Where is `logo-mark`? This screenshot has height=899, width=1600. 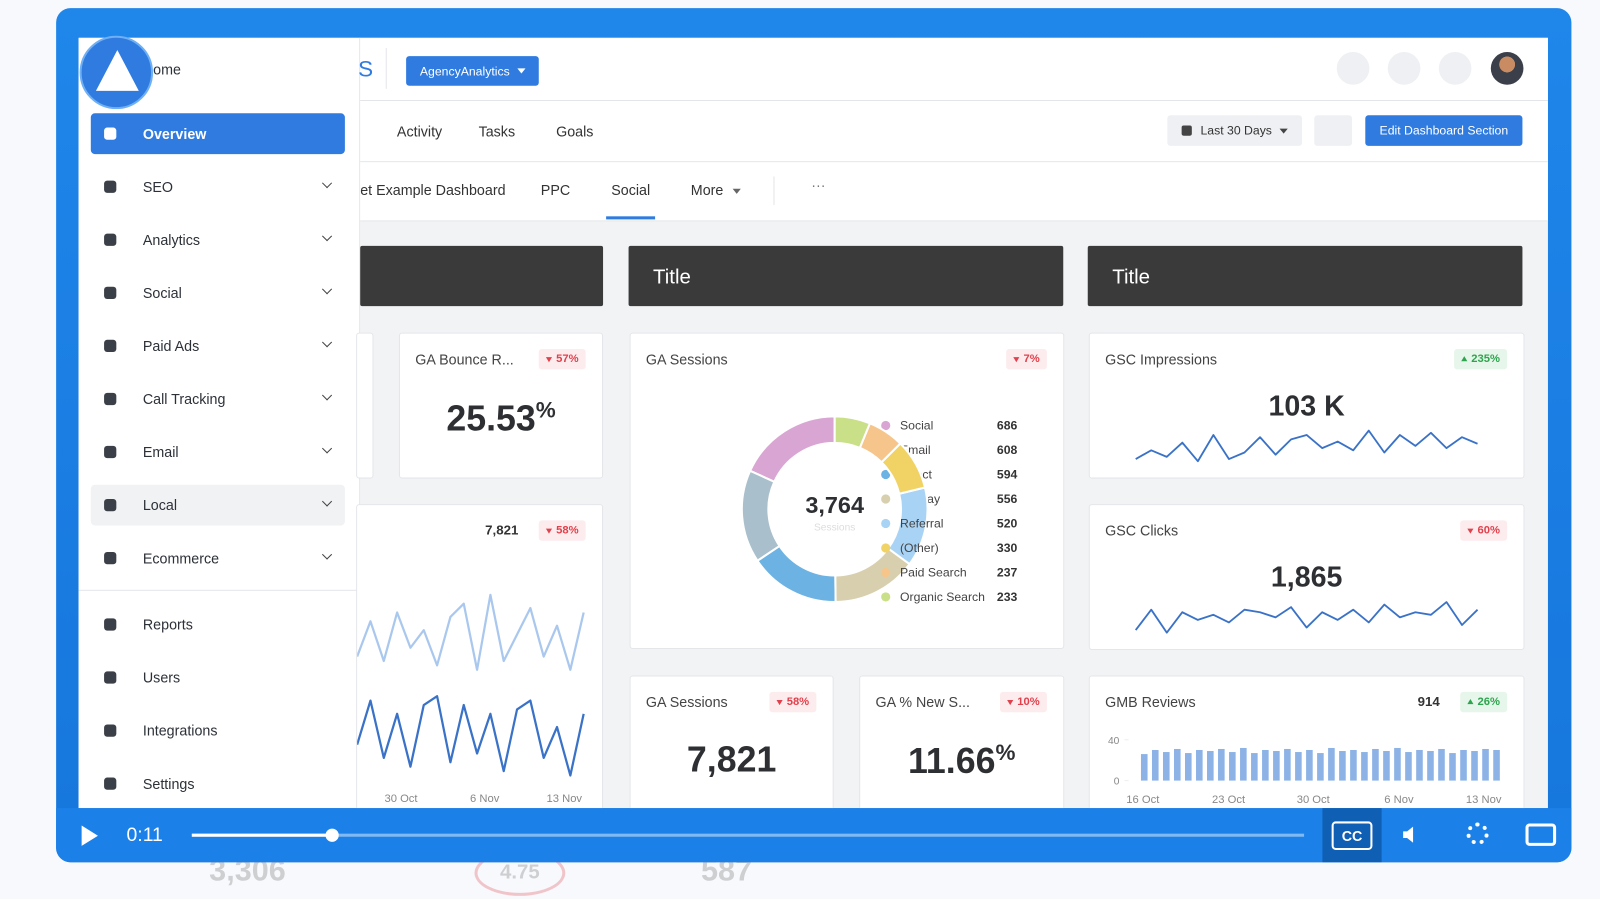
logo-mark is located at coordinates (117, 70).